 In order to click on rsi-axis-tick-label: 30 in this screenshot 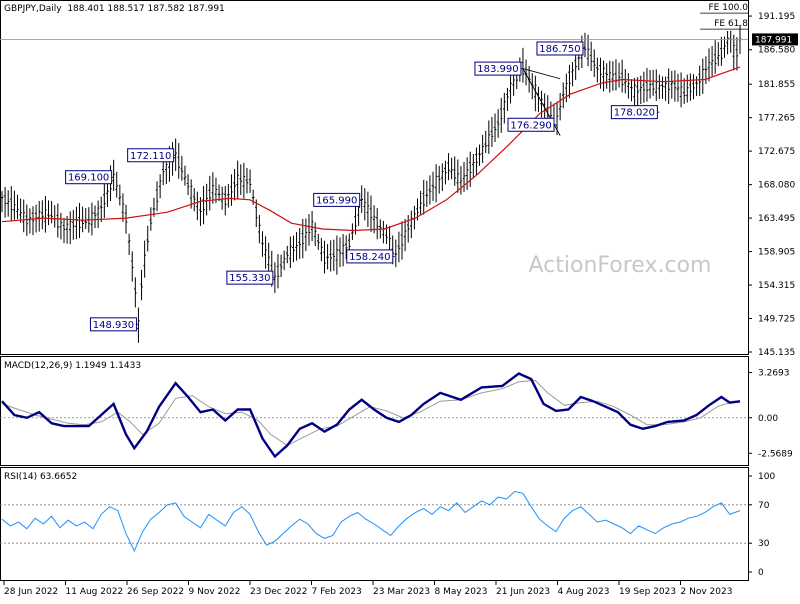, I will do `click(764, 544)`.